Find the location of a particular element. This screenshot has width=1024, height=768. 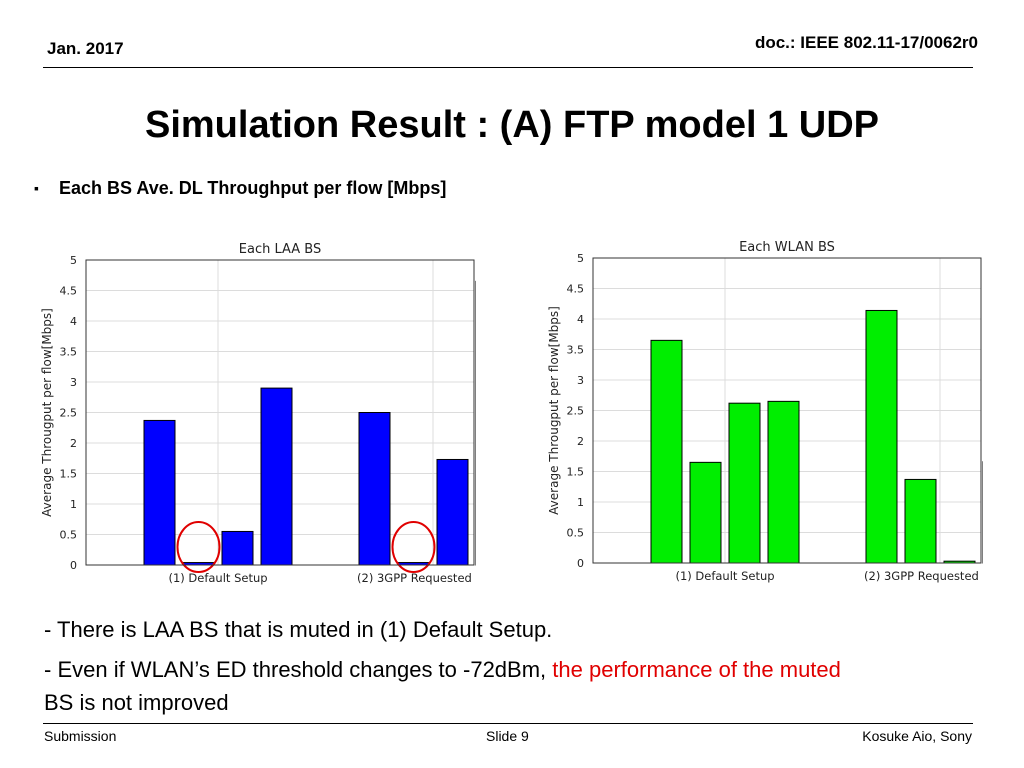

slide-title: Simulation Result : (A) FTP model 1 UDP is located at coordinates (512, 125).